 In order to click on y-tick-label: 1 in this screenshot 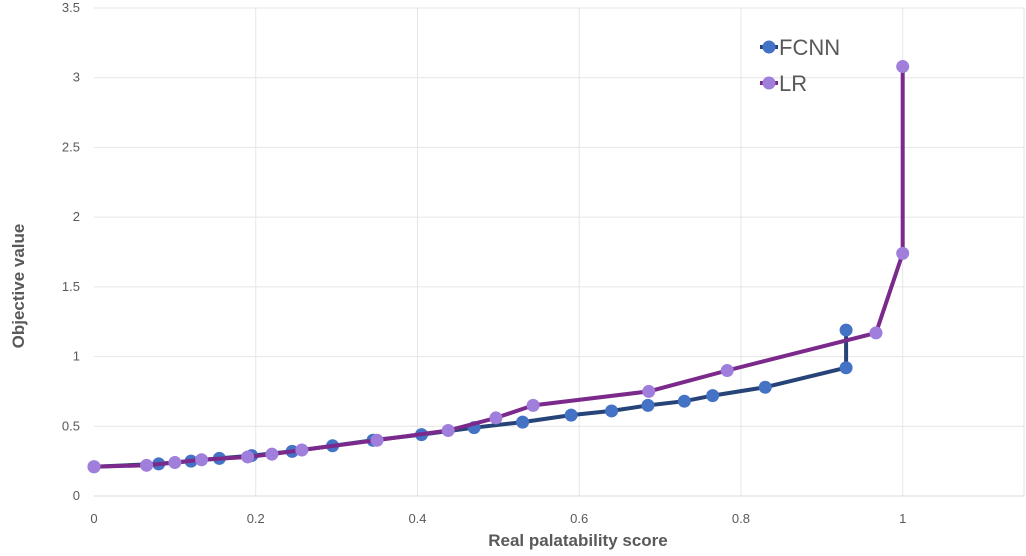, I will do `click(76, 356)`.